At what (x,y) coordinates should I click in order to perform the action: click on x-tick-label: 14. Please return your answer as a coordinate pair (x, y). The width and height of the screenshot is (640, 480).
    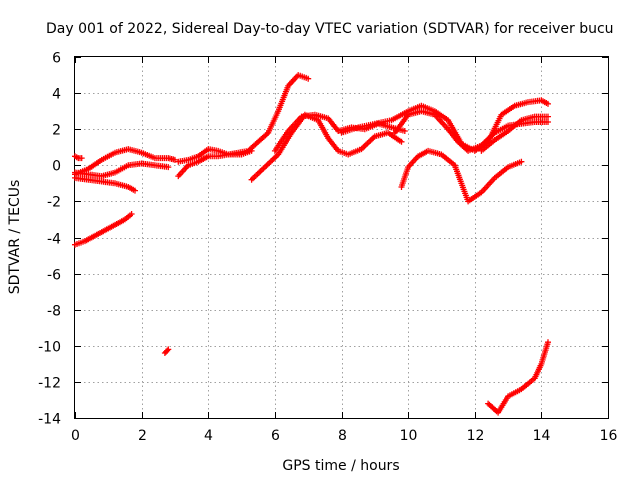
    Looking at the image, I should click on (542, 436).